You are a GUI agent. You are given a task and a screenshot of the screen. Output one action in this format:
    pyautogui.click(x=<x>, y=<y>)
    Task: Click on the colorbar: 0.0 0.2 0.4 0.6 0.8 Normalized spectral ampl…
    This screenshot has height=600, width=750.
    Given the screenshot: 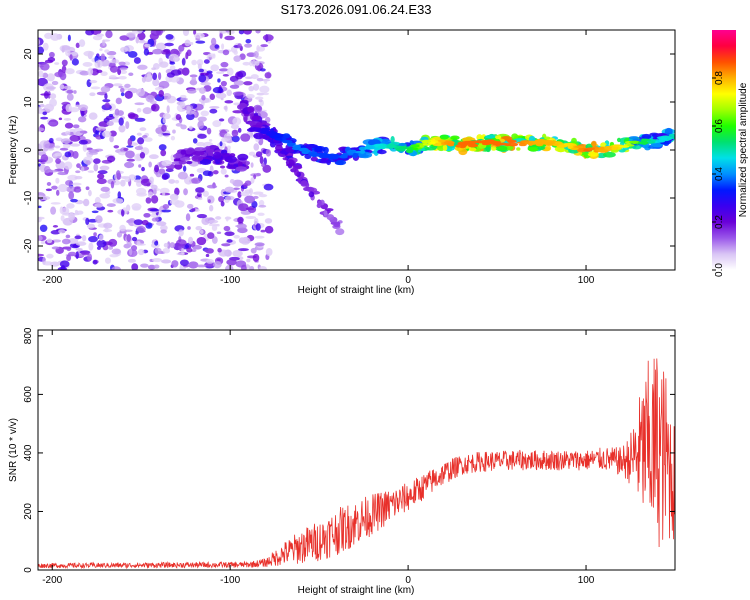 What is the action you would take?
    pyautogui.click(x=730, y=153)
    